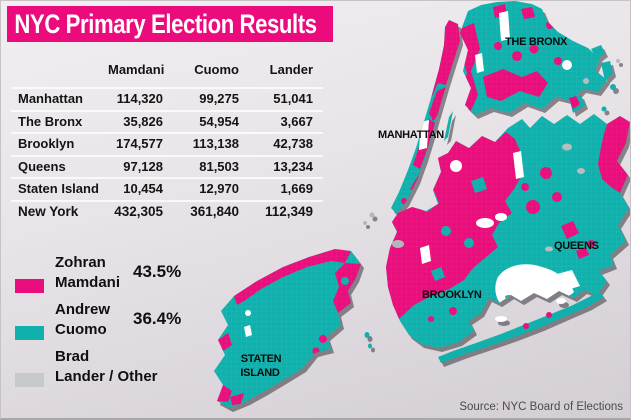 This screenshot has height=420, width=631. Describe the element at coordinates (411, 135) in the screenshot. I see `map-label-manhattan: MANHATTAN` at that location.